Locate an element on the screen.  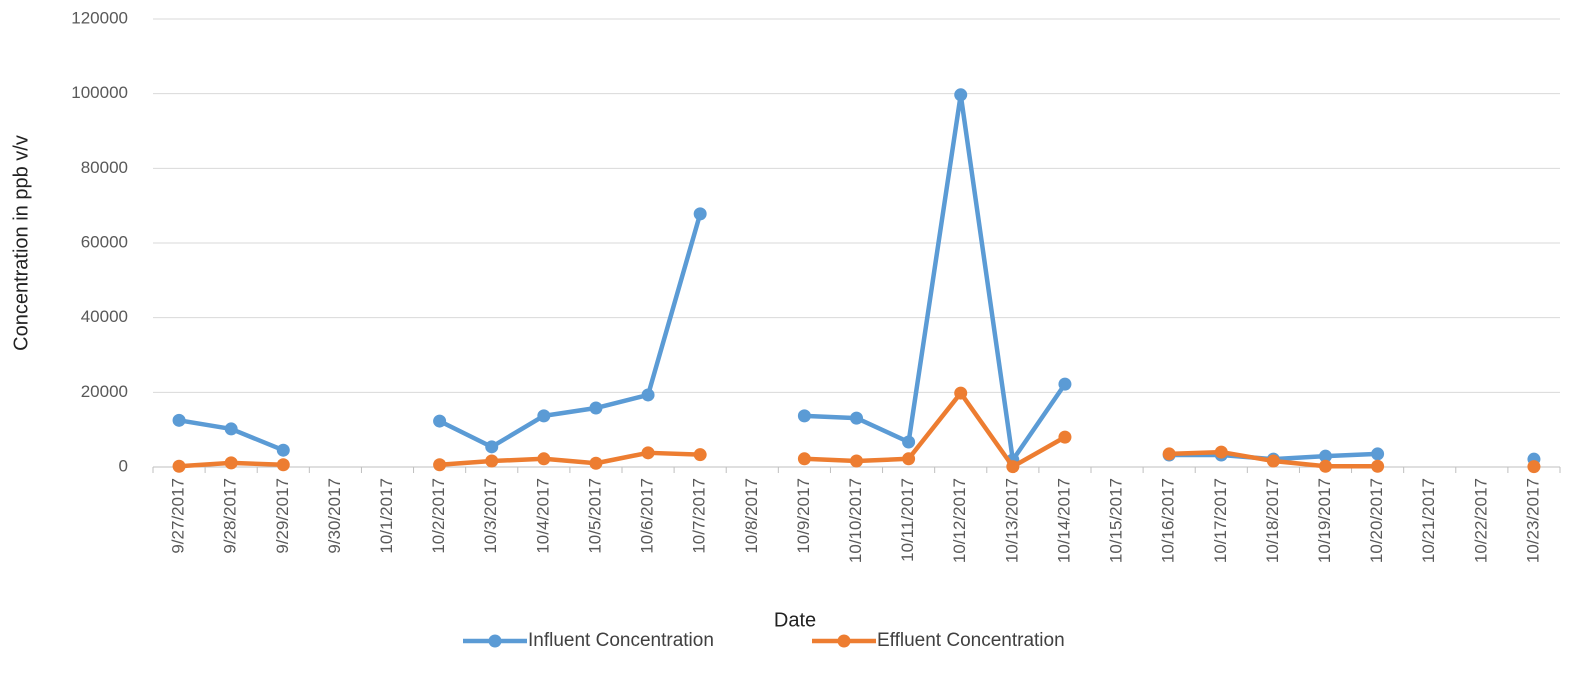
x-tick-label: 10/2/2017 is located at coordinates (438, 516).